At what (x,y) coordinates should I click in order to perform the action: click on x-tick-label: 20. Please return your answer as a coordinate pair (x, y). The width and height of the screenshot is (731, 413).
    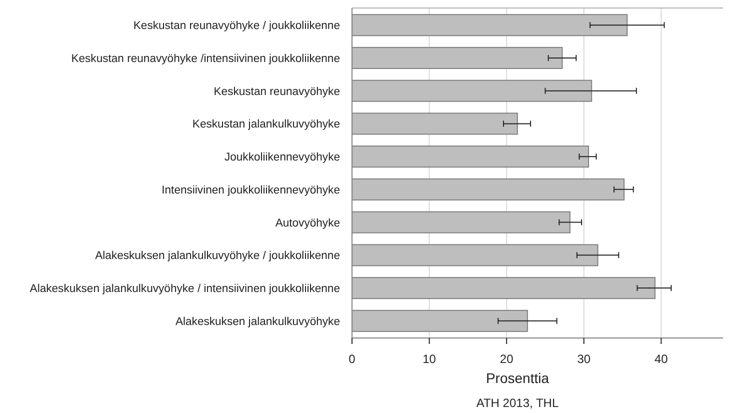
    Looking at the image, I should click on (507, 359).